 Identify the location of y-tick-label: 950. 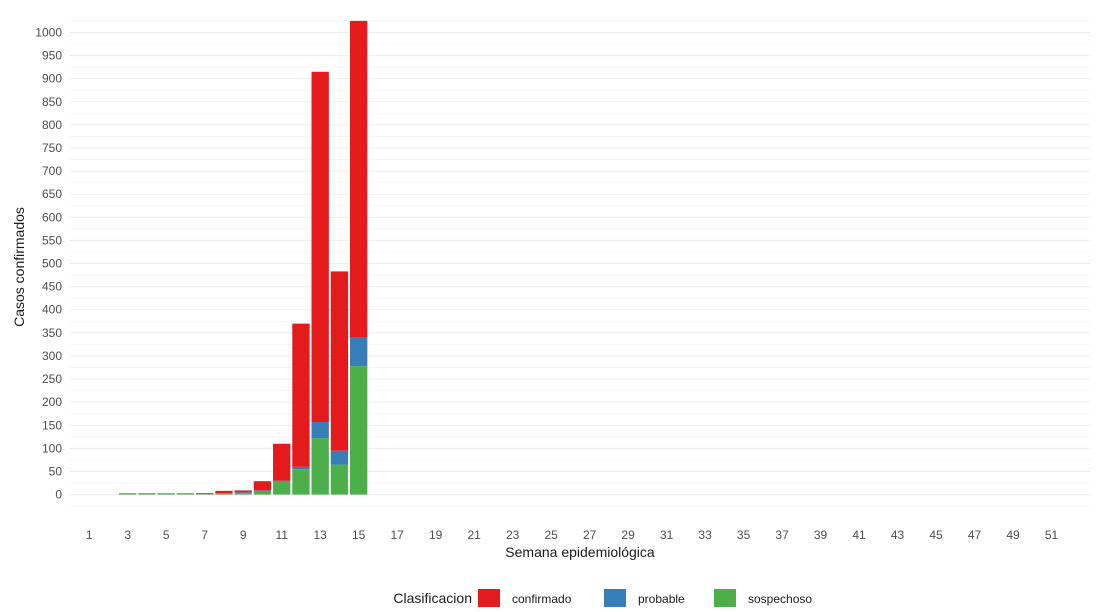
(52, 56).